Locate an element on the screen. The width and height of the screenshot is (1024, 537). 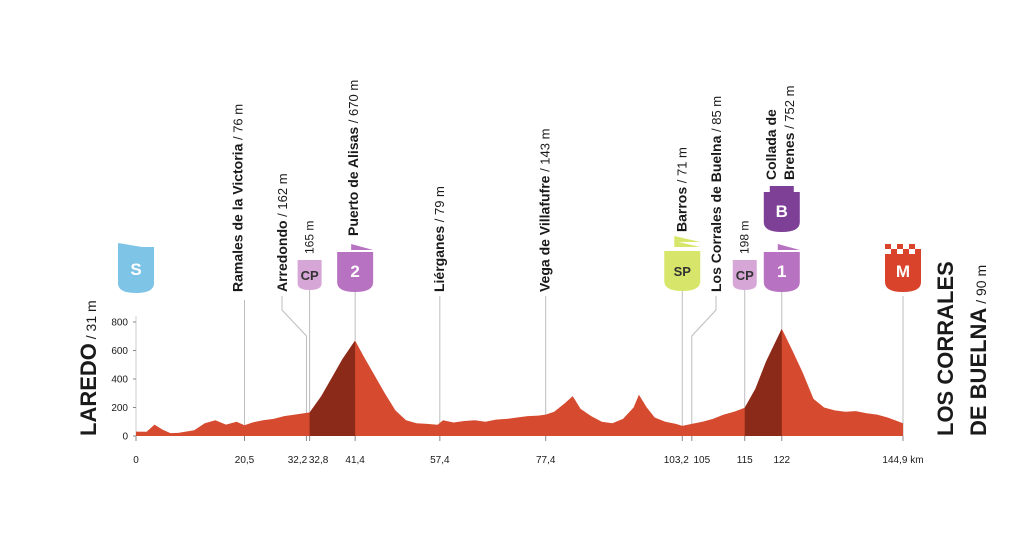
badge-letter: 2 is located at coordinates (354, 271).